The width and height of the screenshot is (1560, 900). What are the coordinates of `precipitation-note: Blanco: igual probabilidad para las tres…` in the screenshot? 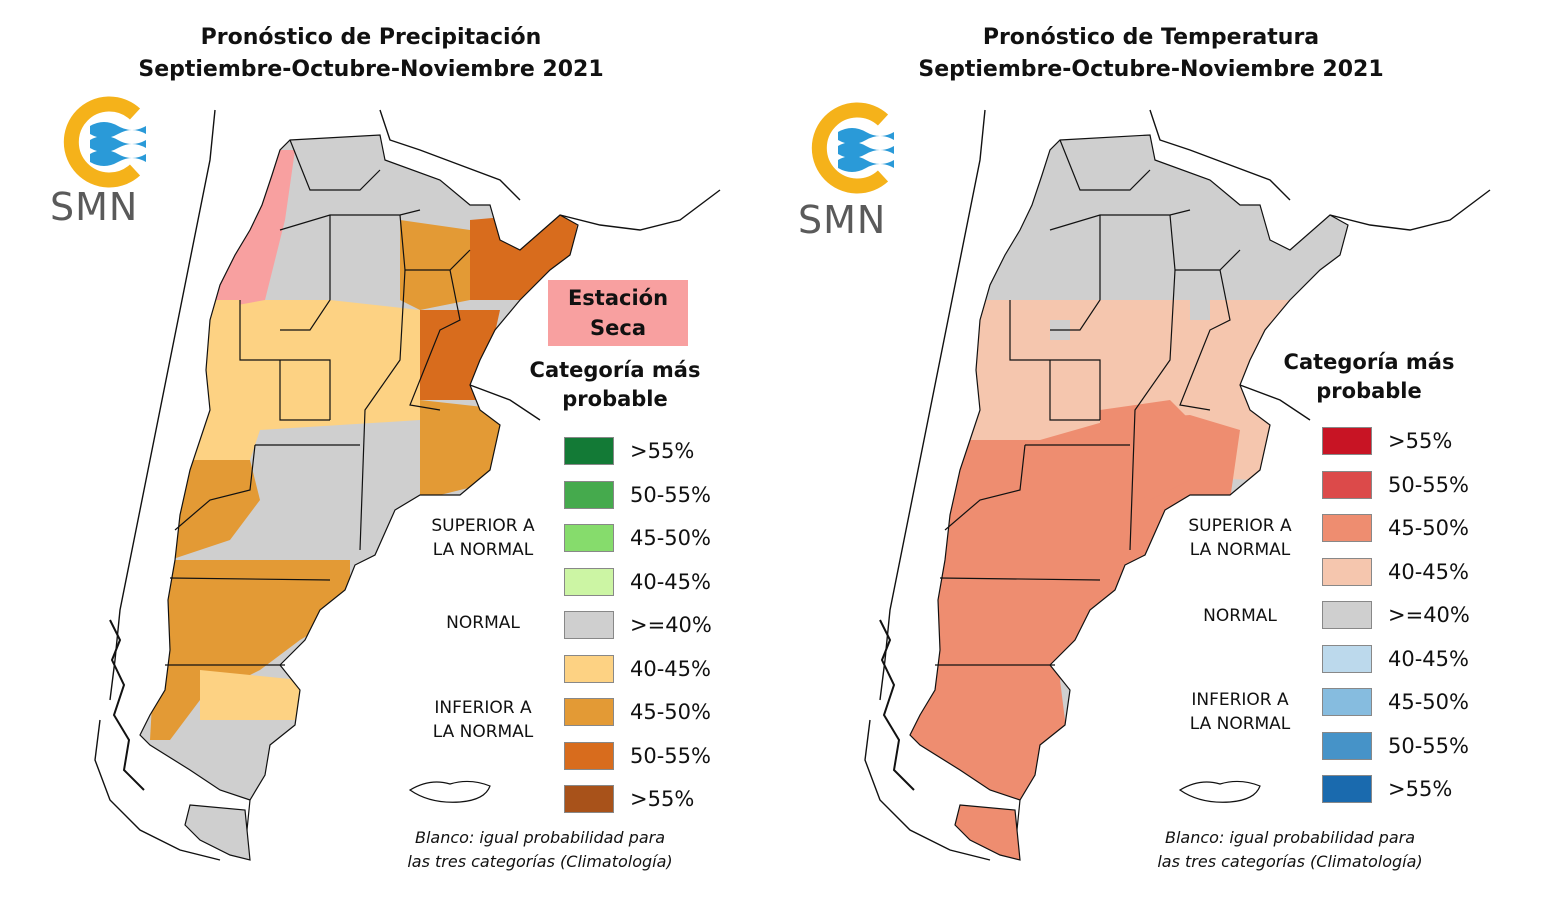 It's located at (540, 850).